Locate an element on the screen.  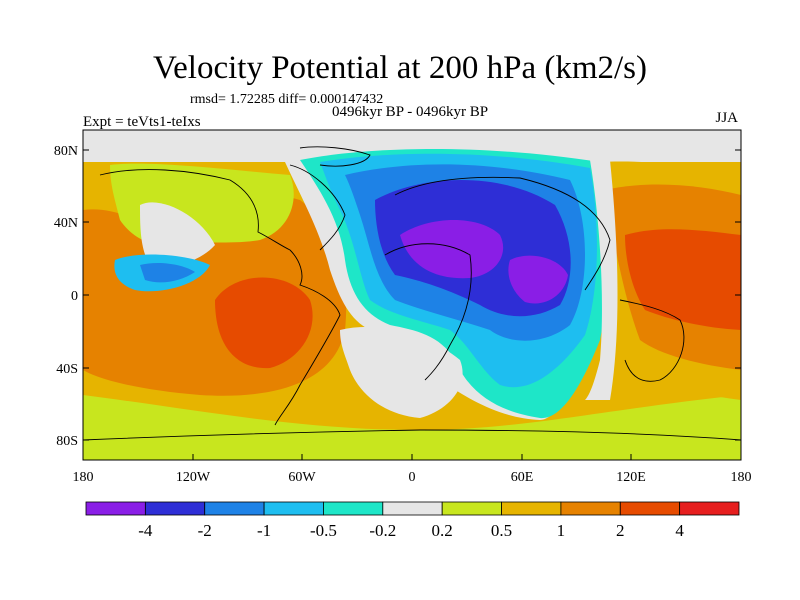
colorbar-label: -4 is located at coordinates (145, 530).